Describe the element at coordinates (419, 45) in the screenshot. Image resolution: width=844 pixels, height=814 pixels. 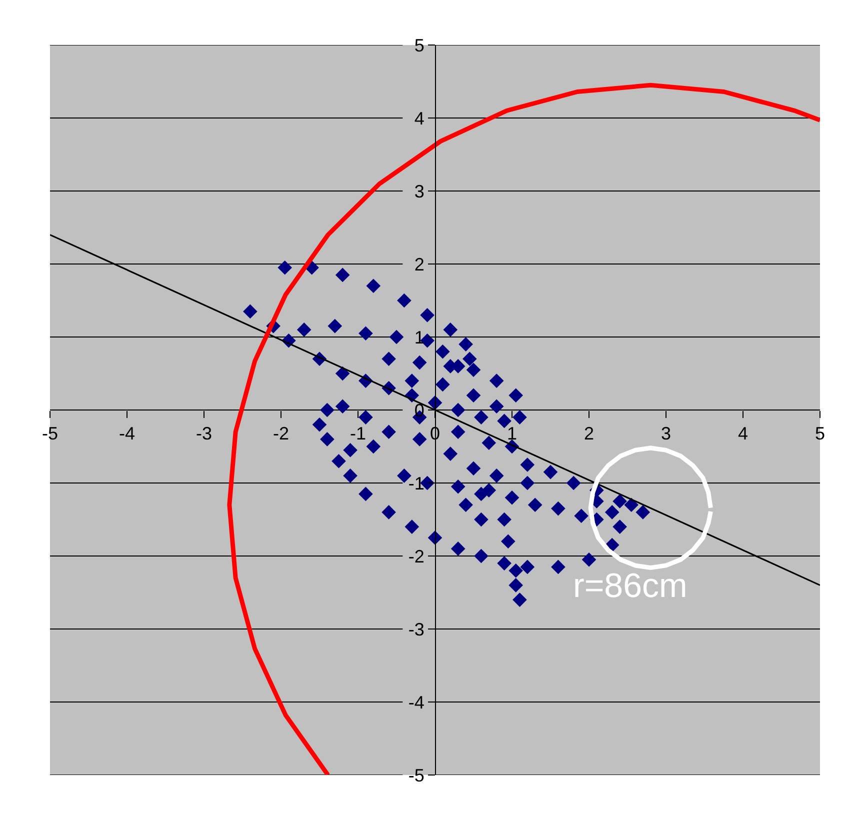
I see `y-tick-label: 5` at that location.